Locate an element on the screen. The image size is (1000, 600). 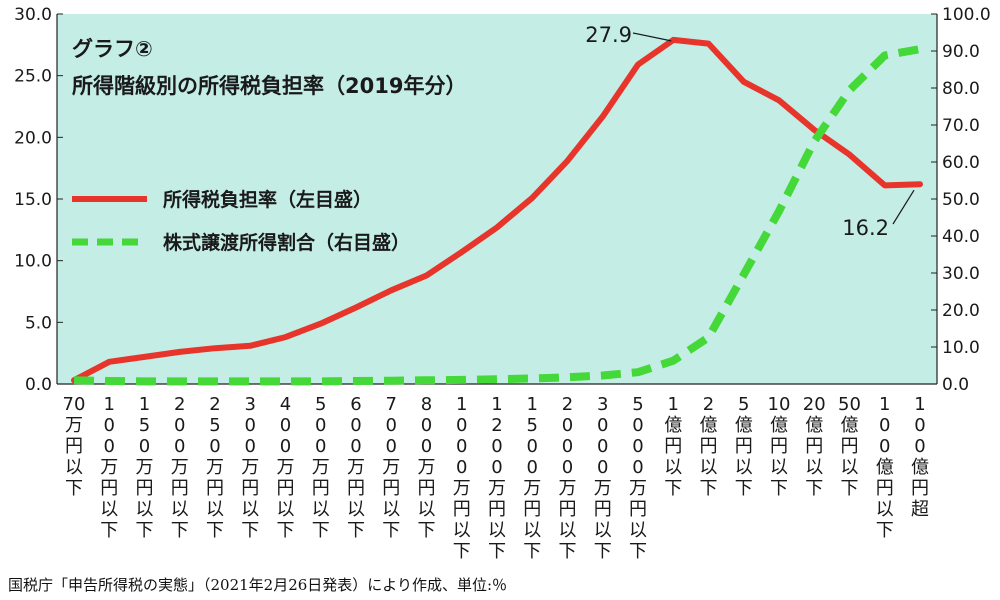
x-tick-char: 70 is located at coordinates (74, 404).